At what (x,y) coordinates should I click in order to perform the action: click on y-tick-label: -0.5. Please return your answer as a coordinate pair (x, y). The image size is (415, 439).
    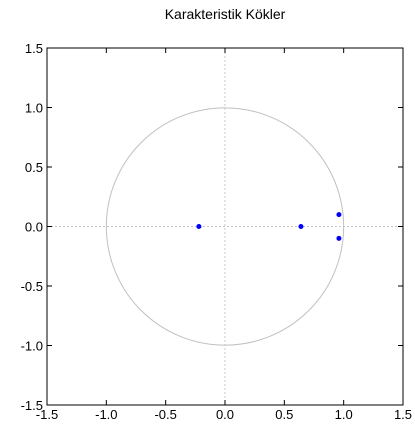
    Looking at the image, I should click on (32, 286).